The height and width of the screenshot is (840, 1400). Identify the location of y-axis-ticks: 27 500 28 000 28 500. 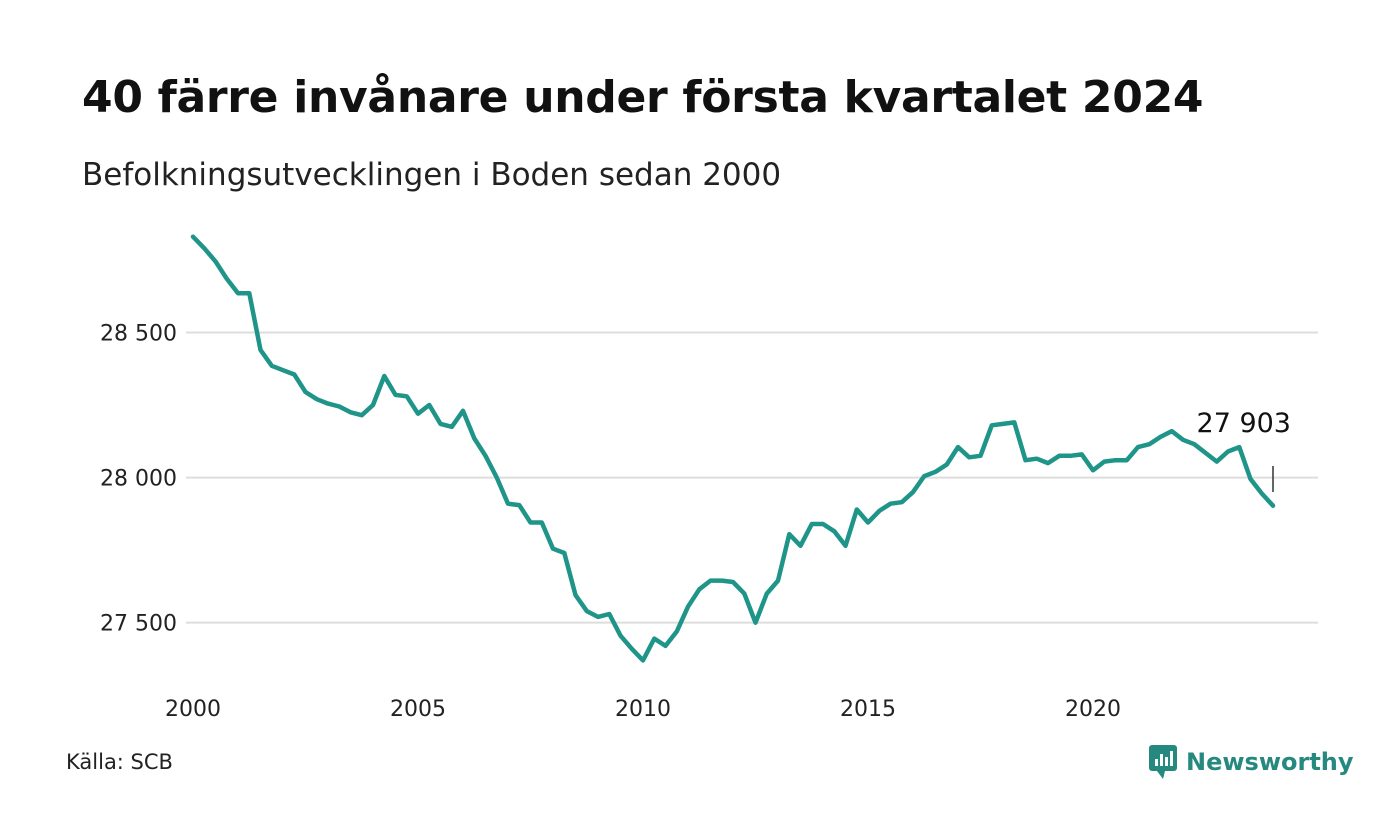
(138, 478).